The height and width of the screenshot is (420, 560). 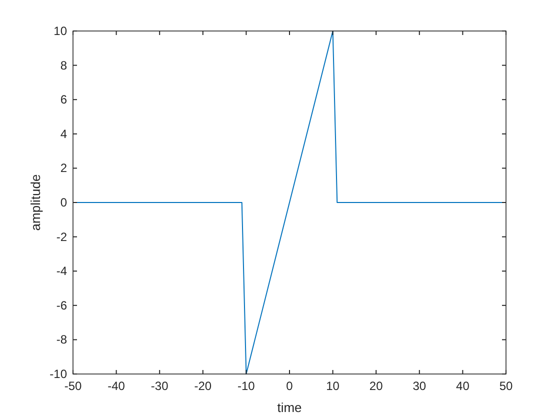 I want to click on x-tick-label: -30, so click(x=159, y=386).